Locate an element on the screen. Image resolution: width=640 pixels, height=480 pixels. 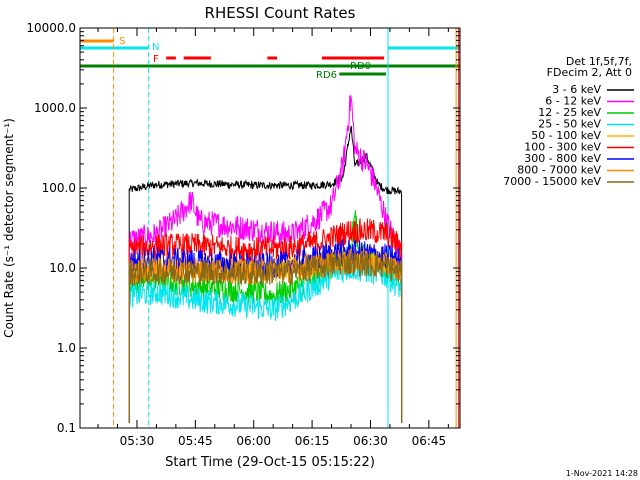
flag-label: RD6 is located at coordinates (326, 75).